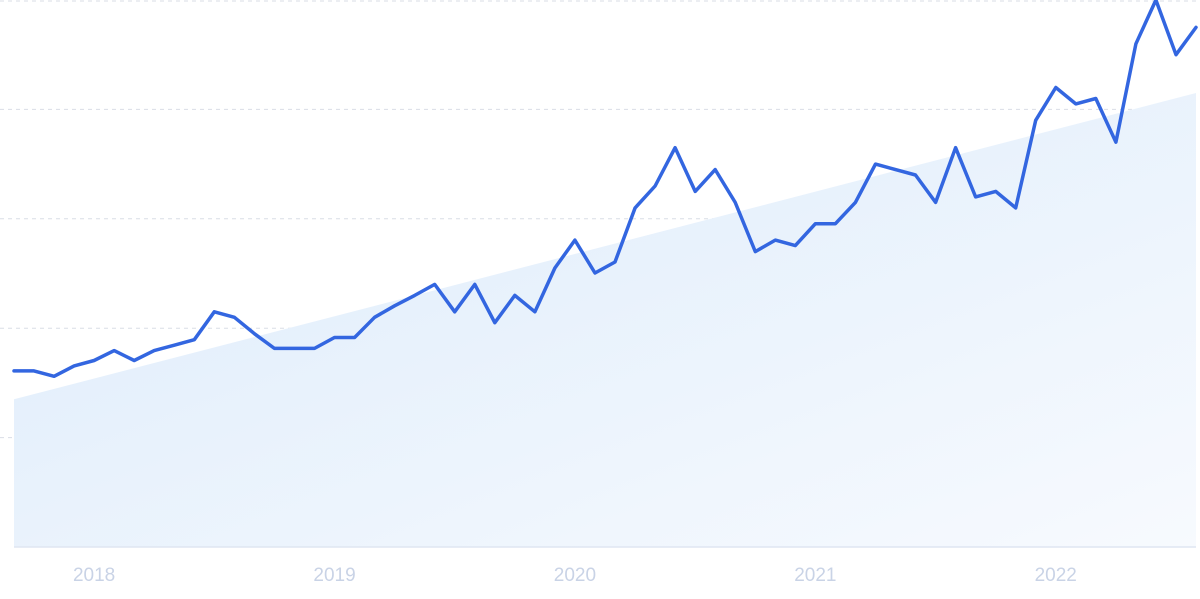 The image size is (1200, 599). What do you see at coordinates (334, 575) in the screenshot?
I see `x-tick-label-2019: 2019` at bounding box center [334, 575].